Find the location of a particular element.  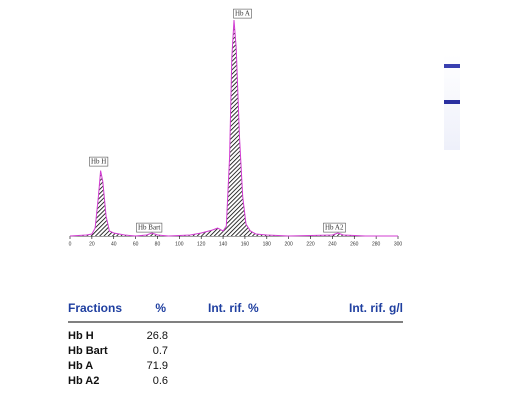

x-tick-label: 60 is located at coordinates (136, 244).